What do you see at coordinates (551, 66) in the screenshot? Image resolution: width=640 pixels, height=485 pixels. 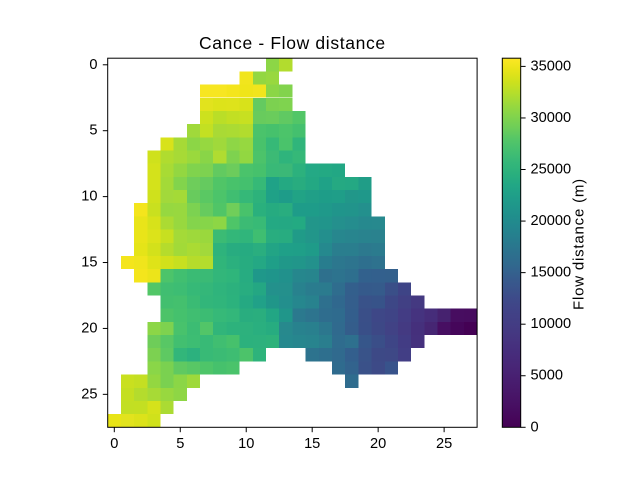 I see `svg-text: 35000` at bounding box center [551, 66].